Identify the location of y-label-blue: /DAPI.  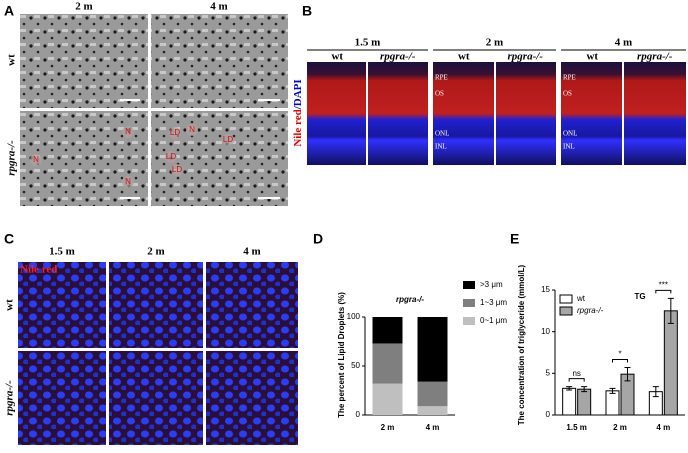
(298, 94).